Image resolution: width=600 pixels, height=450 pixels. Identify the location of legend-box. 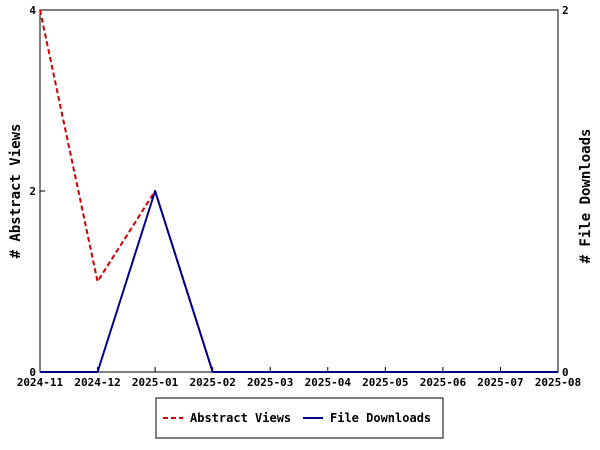
(299, 418).